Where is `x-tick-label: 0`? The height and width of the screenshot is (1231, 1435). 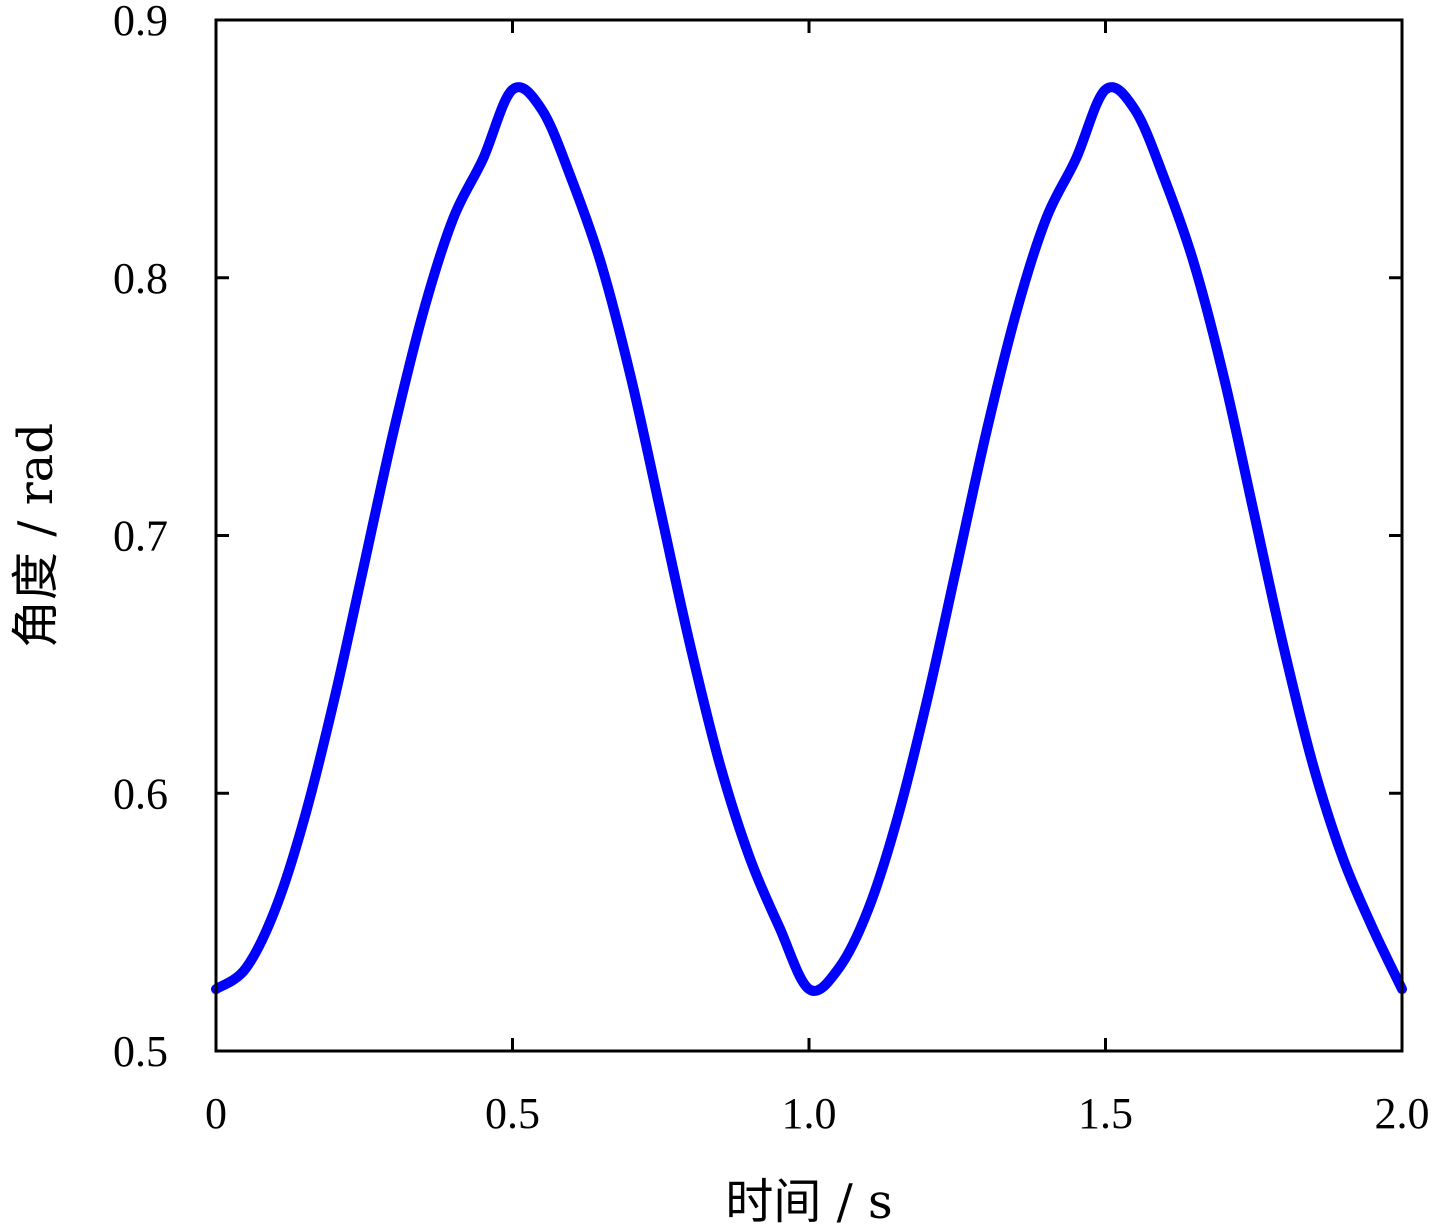
x-tick-label: 0 is located at coordinates (216, 1113).